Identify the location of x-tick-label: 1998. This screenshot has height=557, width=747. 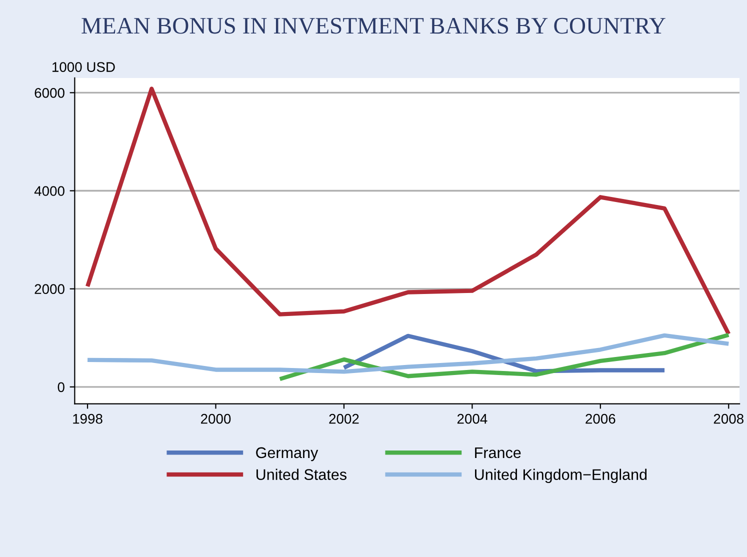
(87, 419).